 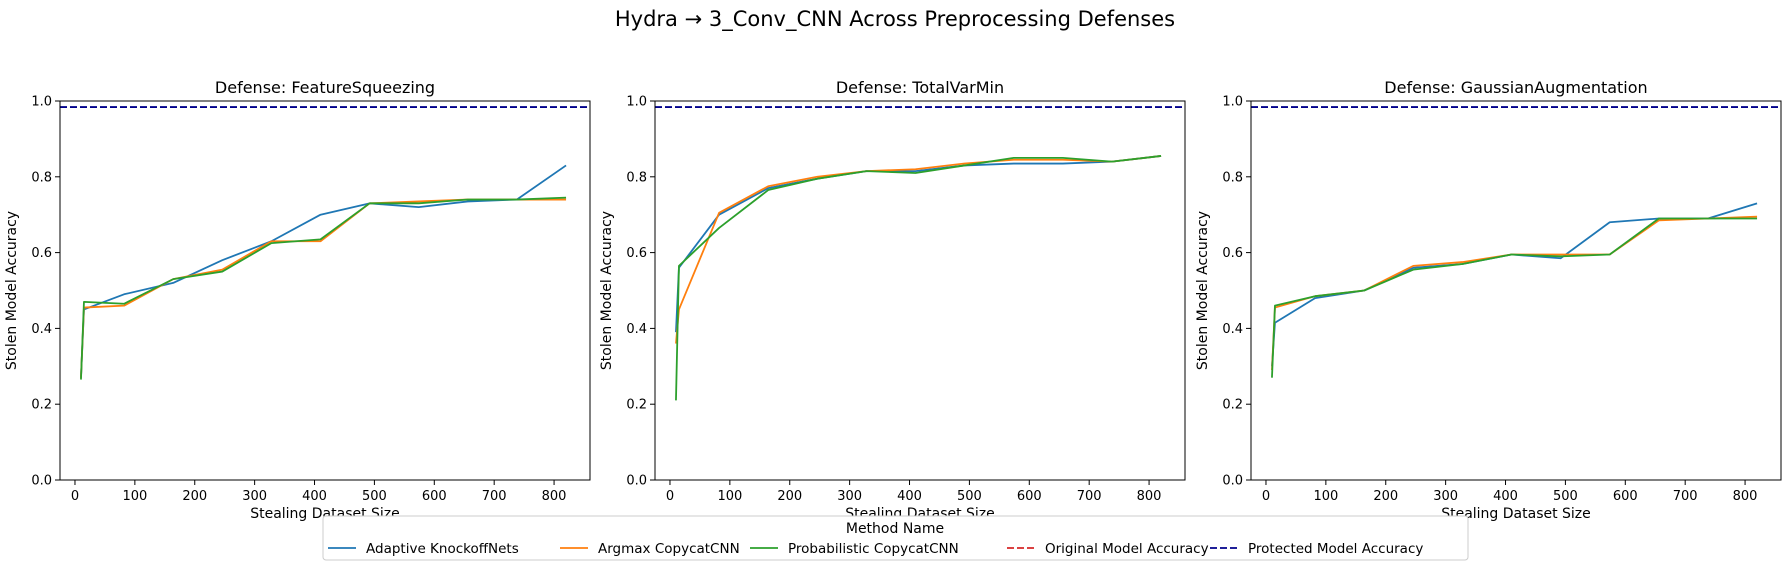 I want to click on legend-label: Probabilistic CopycatCNN, so click(x=873, y=549).